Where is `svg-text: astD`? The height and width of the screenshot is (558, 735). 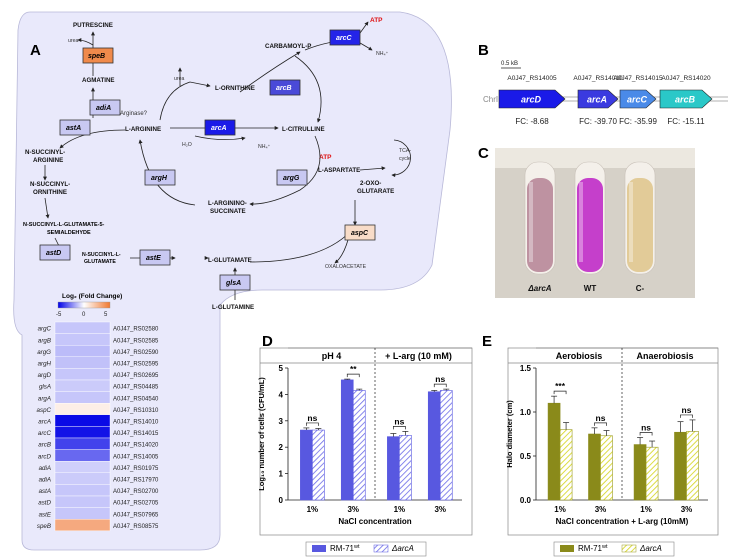
svg-text: astD is located at coordinates (53, 253).